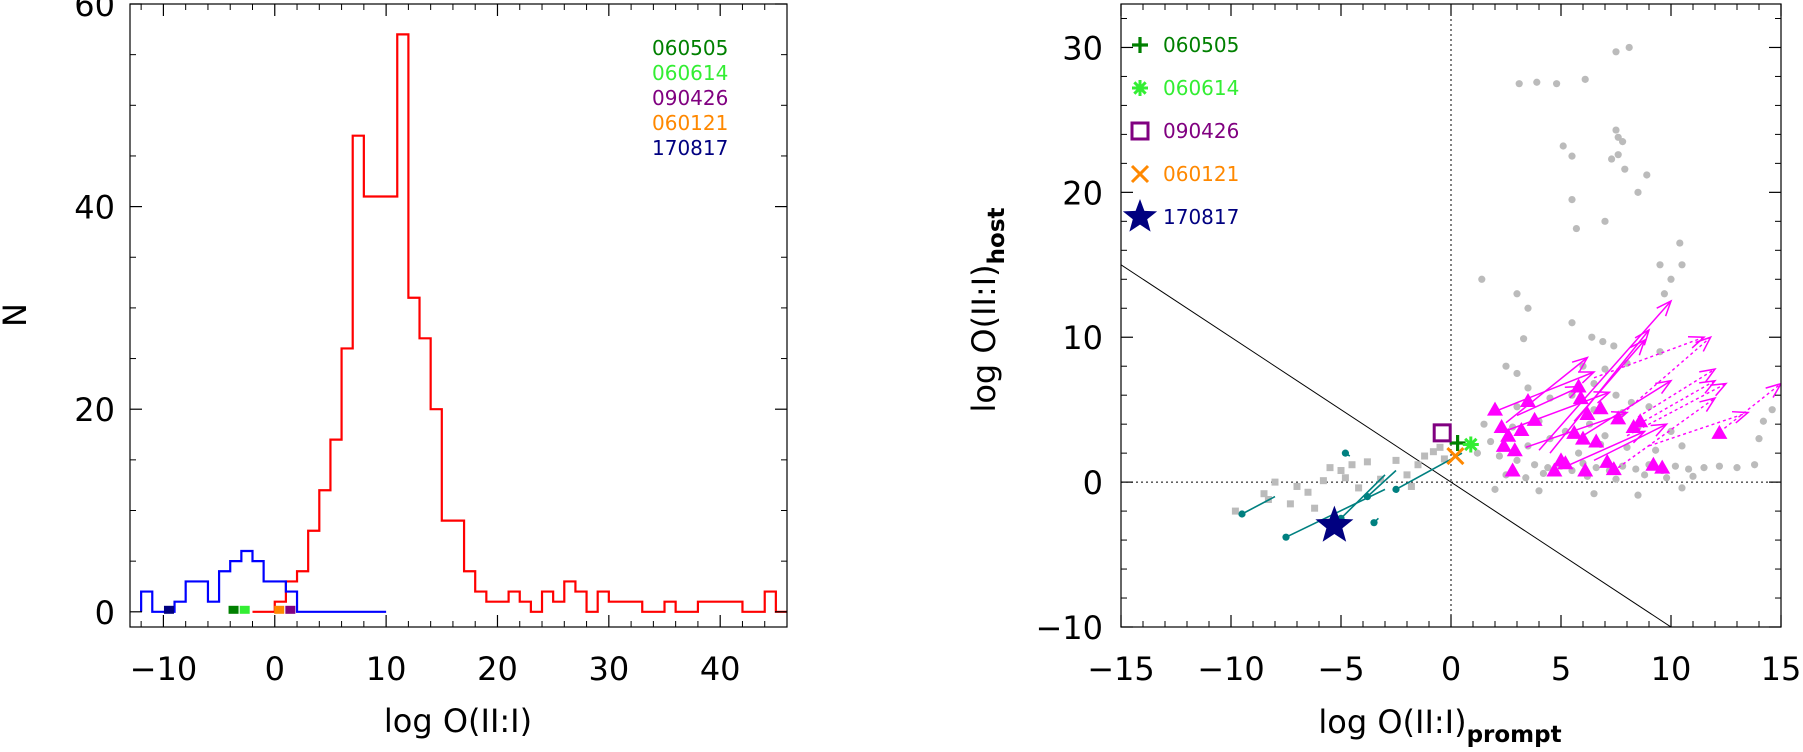 The image size is (1803, 752). I want to click on special-point-square, so click(1442, 433).